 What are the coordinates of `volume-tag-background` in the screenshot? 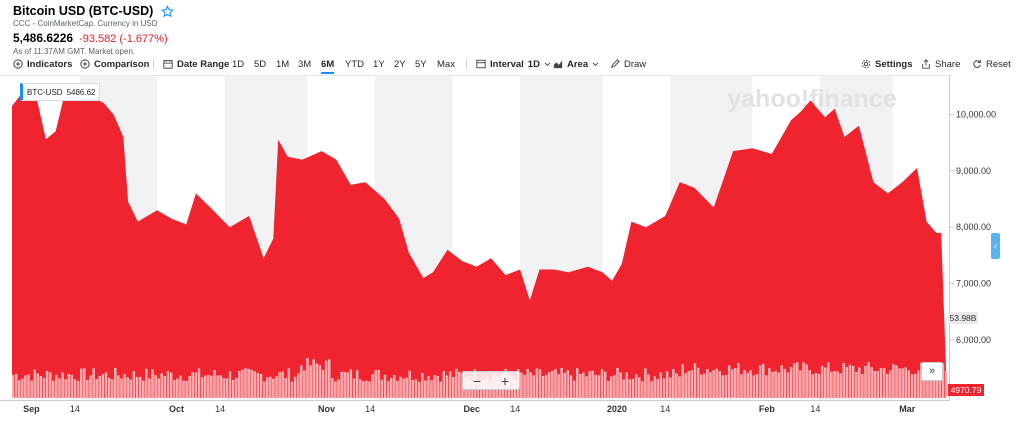 It's located at (963, 318).